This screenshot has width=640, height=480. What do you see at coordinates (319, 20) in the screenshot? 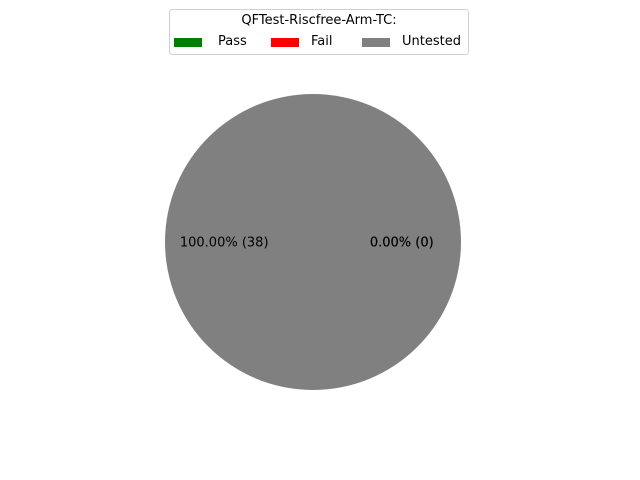
I see `legend-title: QFTest-Riscfree-Arm-TC:` at bounding box center [319, 20].